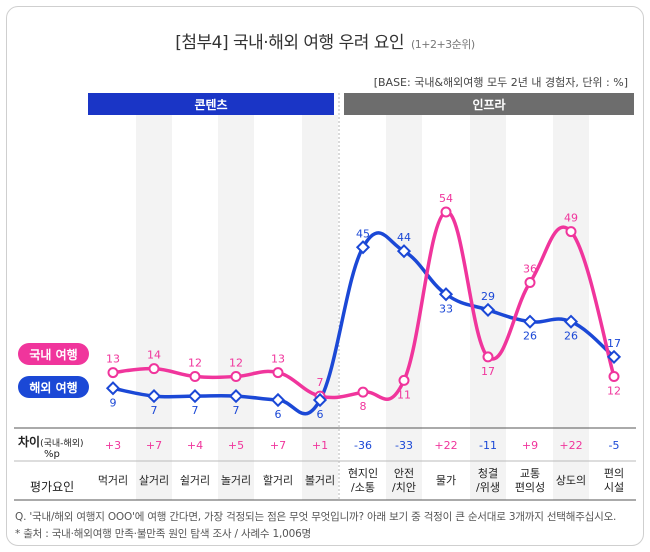 The width and height of the screenshot is (650, 552). Describe the element at coordinates (113, 402) in the screenshot. I see `data-label-overseas: 9` at that location.